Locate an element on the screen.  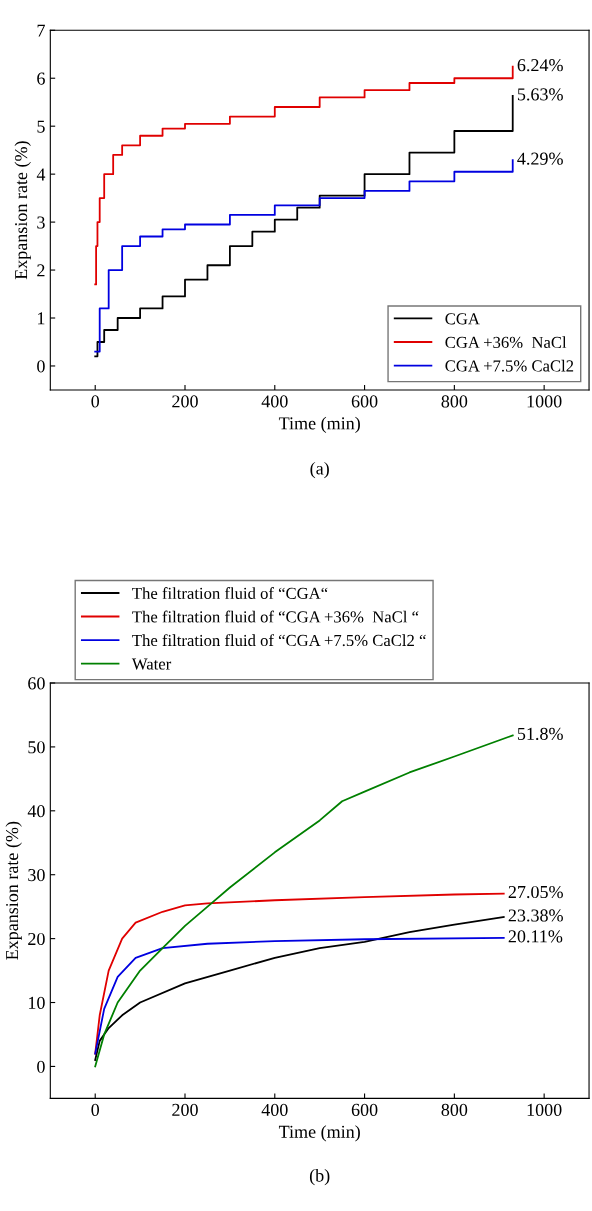
legend-label: CGA +36% NaCl is located at coordinates (506, 342).